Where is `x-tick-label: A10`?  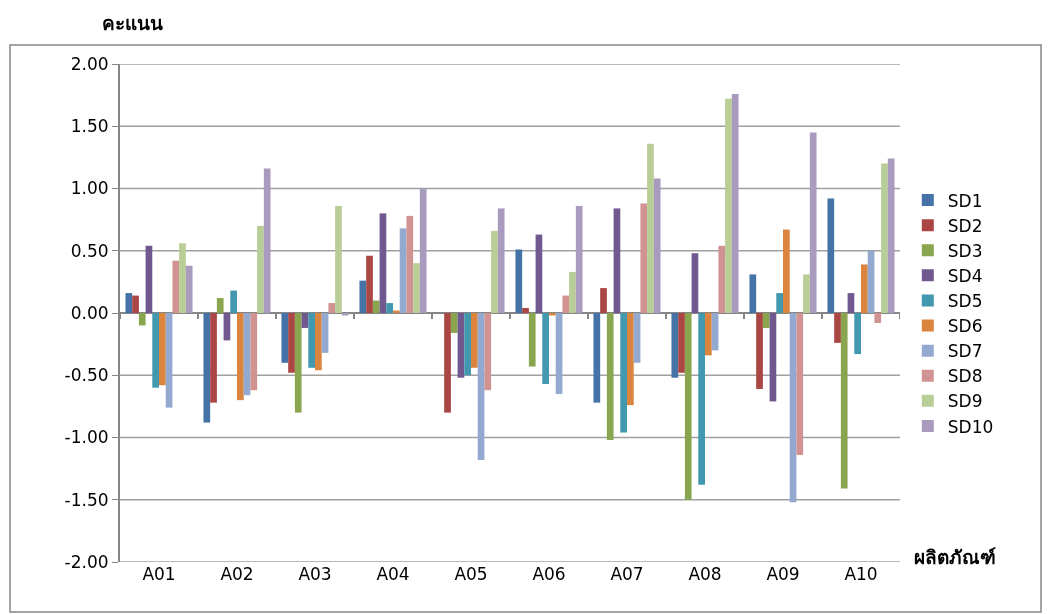 x-tick-label: A10 is located at coordinates (861, 574).